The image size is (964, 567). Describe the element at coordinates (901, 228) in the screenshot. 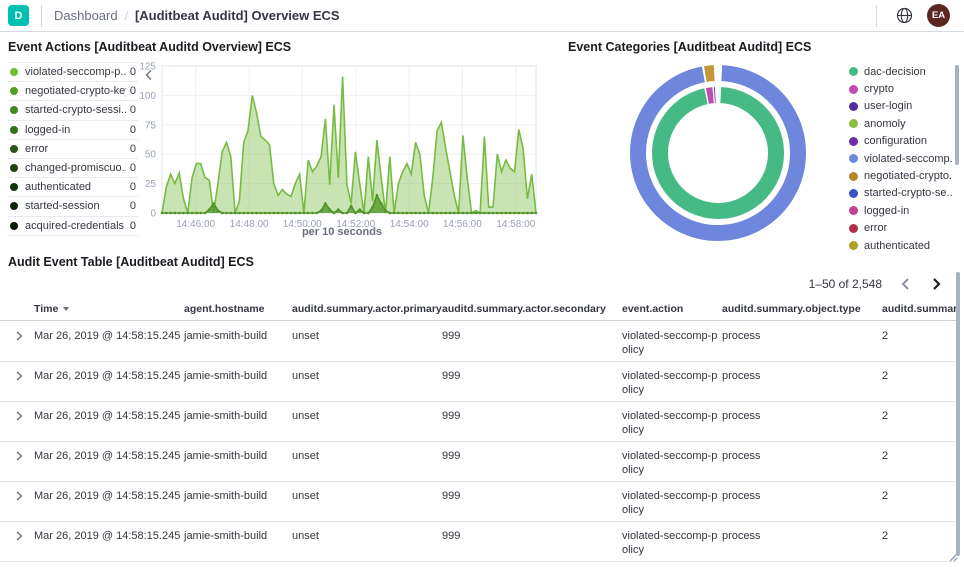

I see `legend-item-error: error` at that location.